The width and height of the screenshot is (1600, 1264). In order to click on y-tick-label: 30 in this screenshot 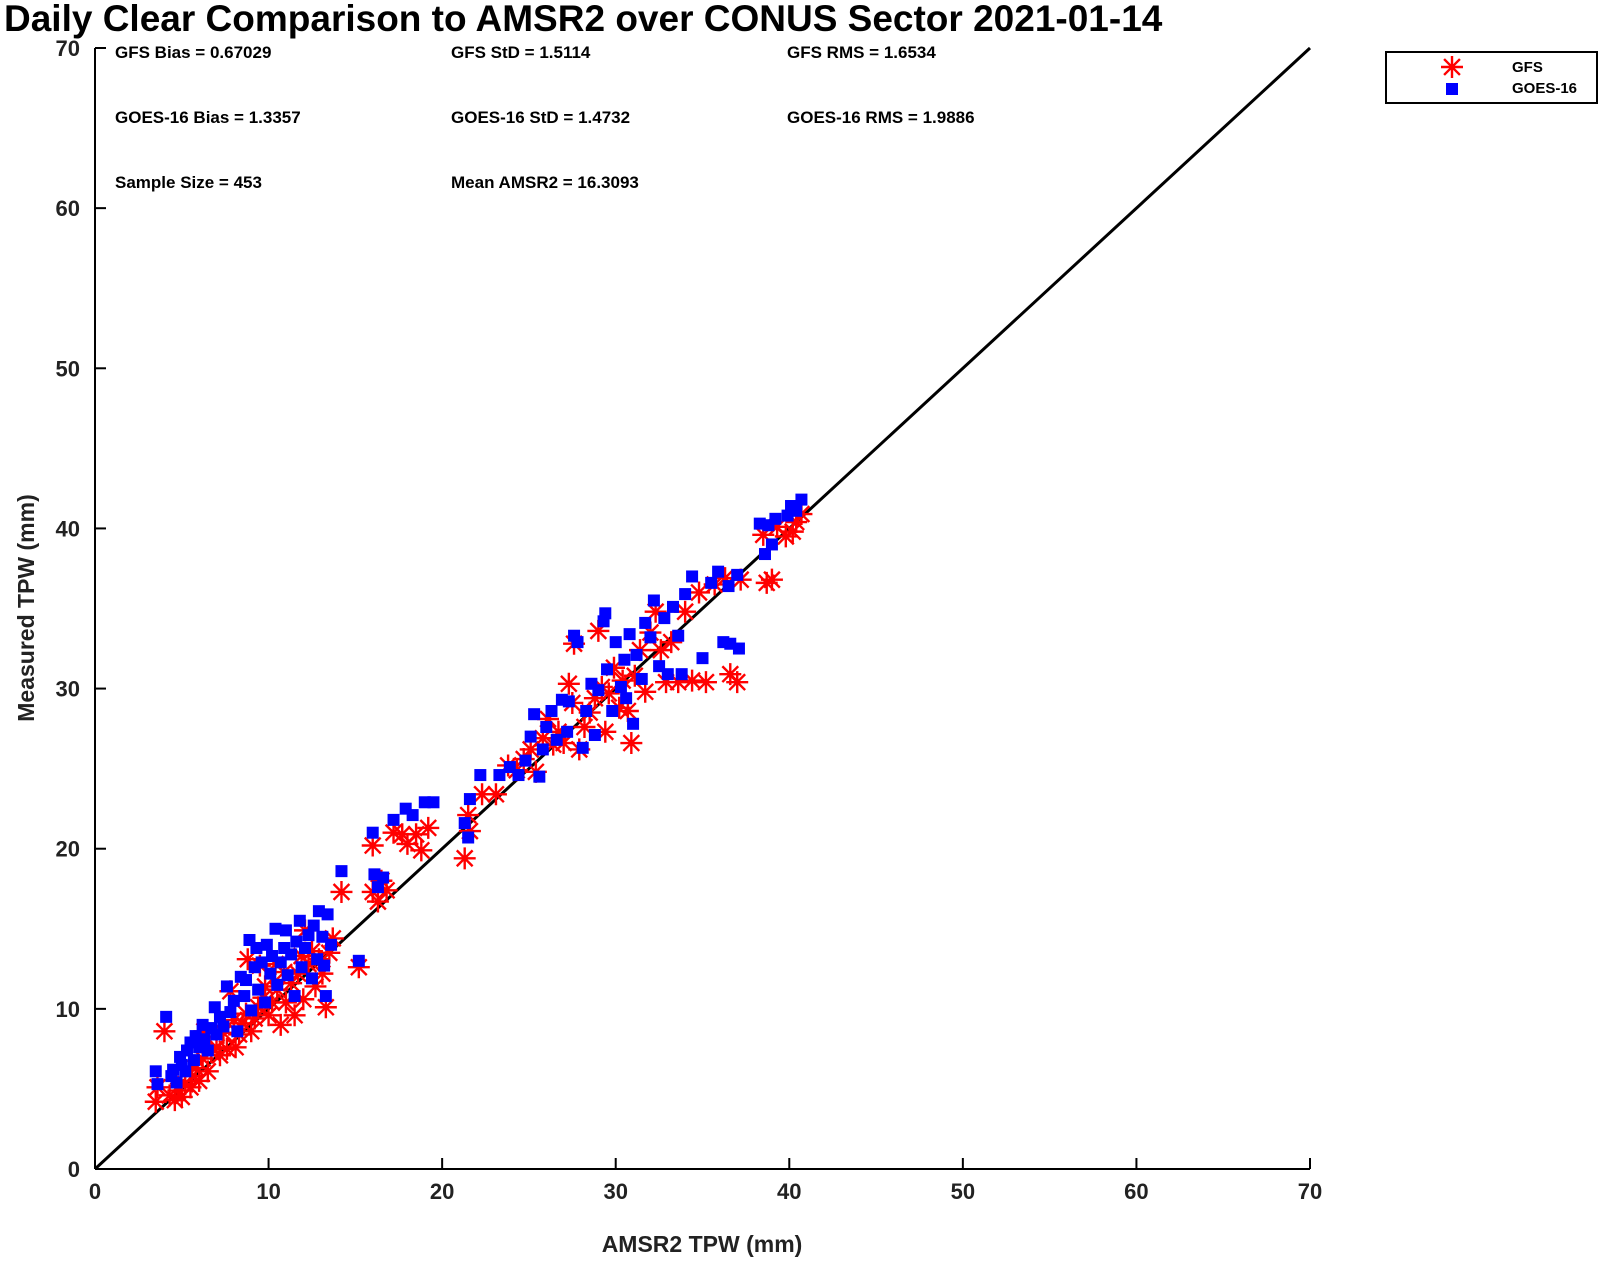, I will do `click(68, 689)`.